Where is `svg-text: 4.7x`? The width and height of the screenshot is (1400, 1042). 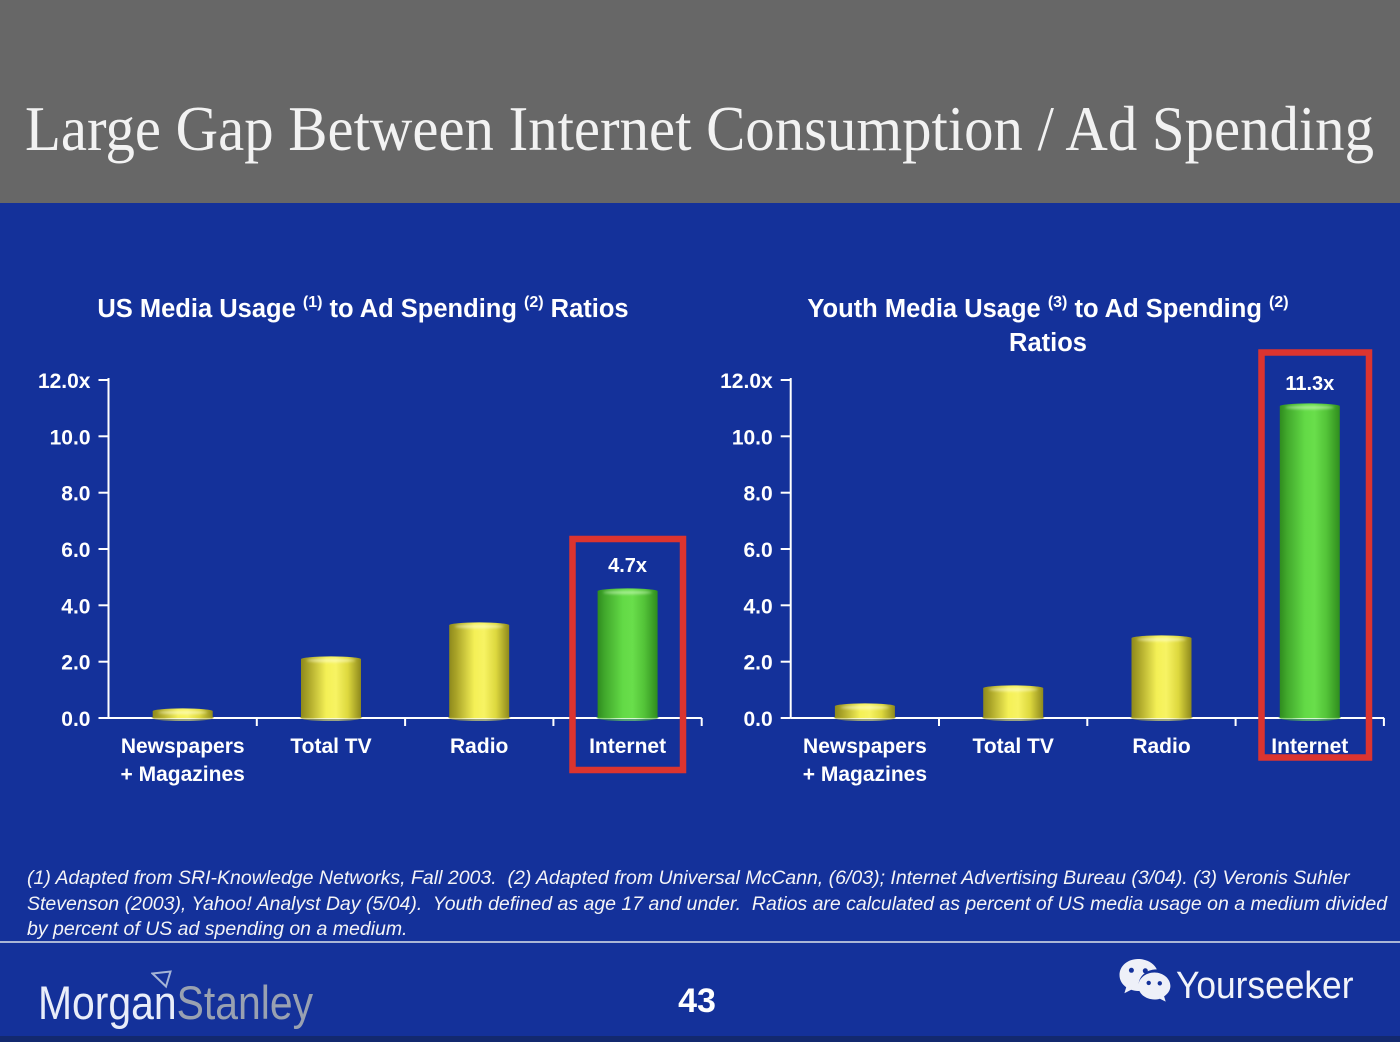
svg-text: 4.7x is located at coordinates (627, 566).